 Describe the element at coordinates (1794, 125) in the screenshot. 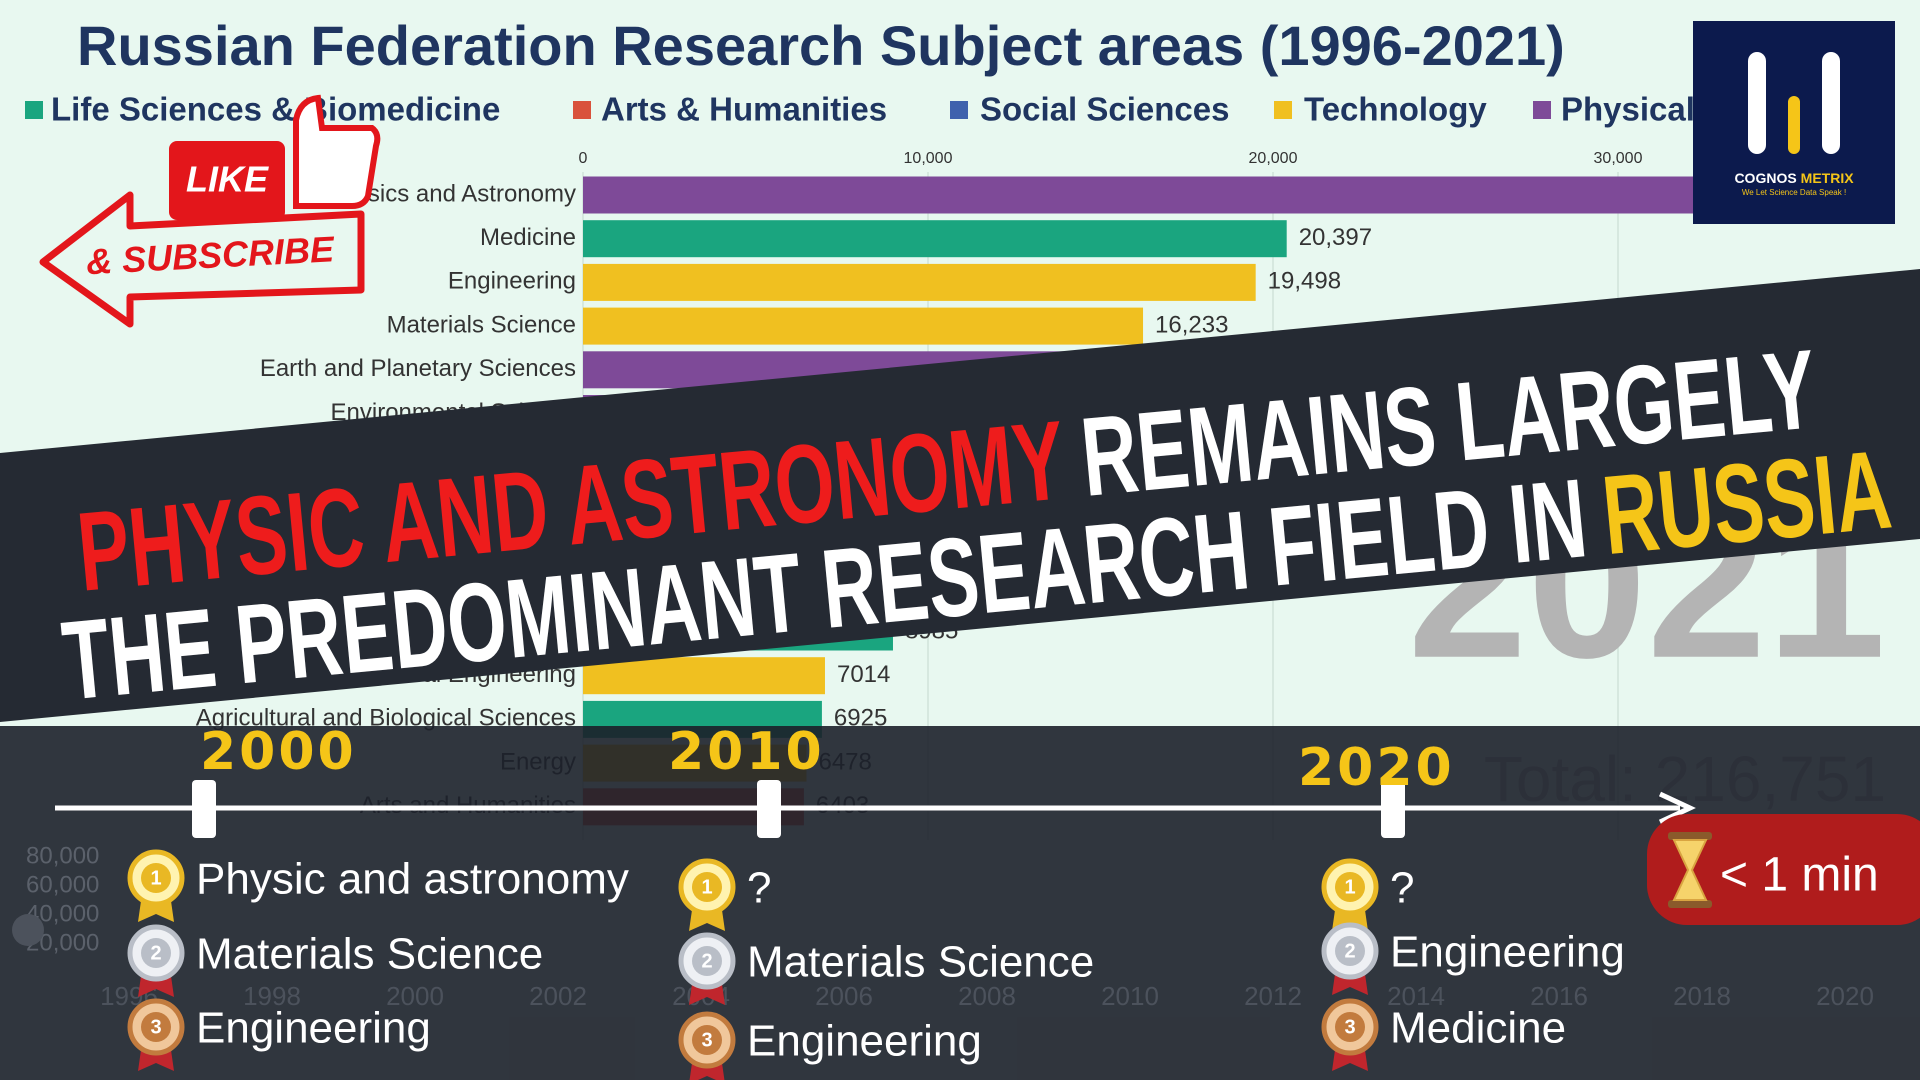

I see `logo-bar-middle` at that location.